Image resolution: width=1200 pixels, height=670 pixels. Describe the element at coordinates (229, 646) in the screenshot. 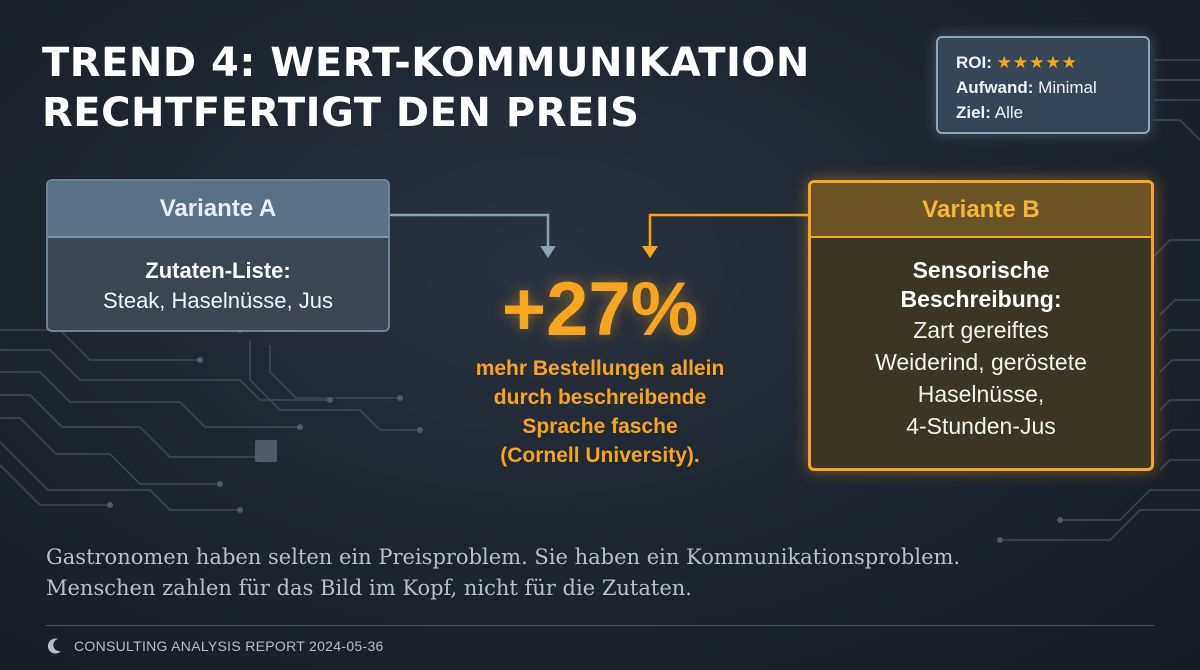

I see `footer-text: CONSULTING ANALYSIS REPORT 2024-05-36` at that location.